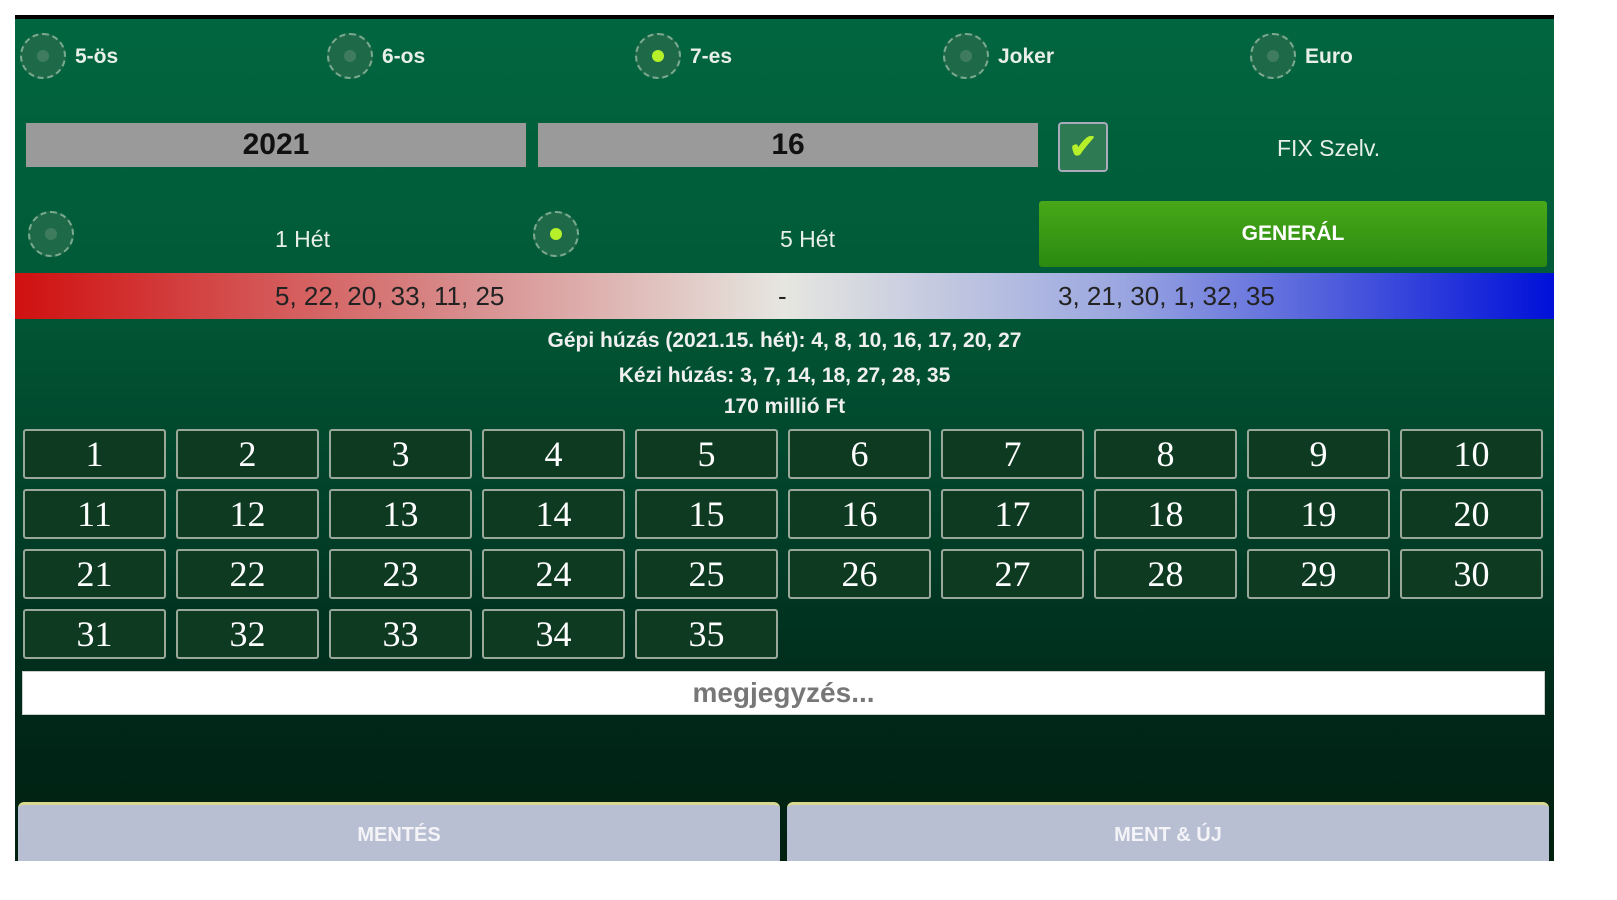 This screenshot has height=900, width=1617. What do you see at coordinates (247, 514) in the screenshot?
I see `number-button: 12` at bounding box center [247, 514].